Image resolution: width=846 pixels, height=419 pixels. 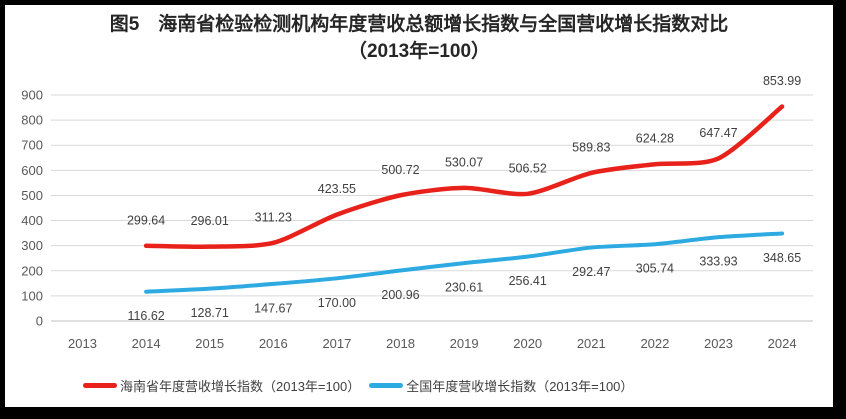 What do you see at coordinates (209, 343) in the screenshot?
I see `x-tick-label: 2015` at bounding box center [209, 343].